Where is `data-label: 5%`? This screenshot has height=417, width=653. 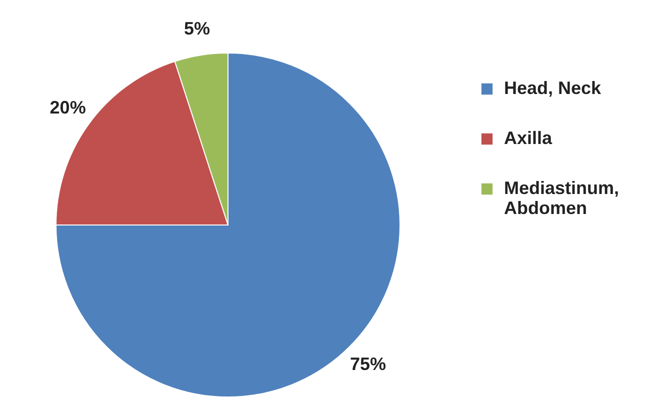 data-label: 5% is located at coordinates (197, 28).